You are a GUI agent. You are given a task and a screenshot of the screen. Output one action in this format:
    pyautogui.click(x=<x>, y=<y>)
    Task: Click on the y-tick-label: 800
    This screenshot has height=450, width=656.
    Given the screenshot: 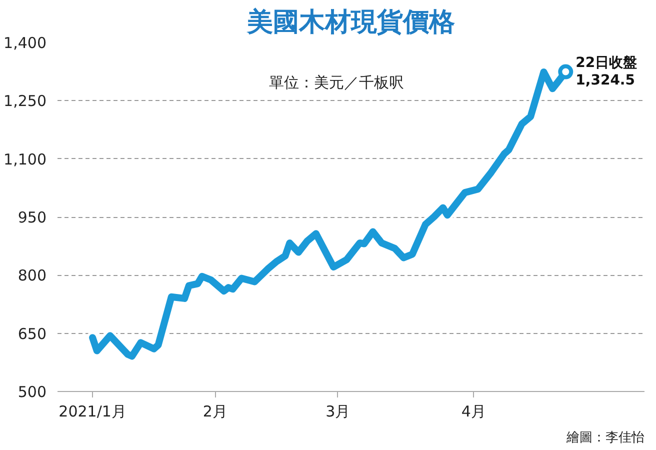 What is the action you would take?
    pyautogui.click(x=32, y=275)
    